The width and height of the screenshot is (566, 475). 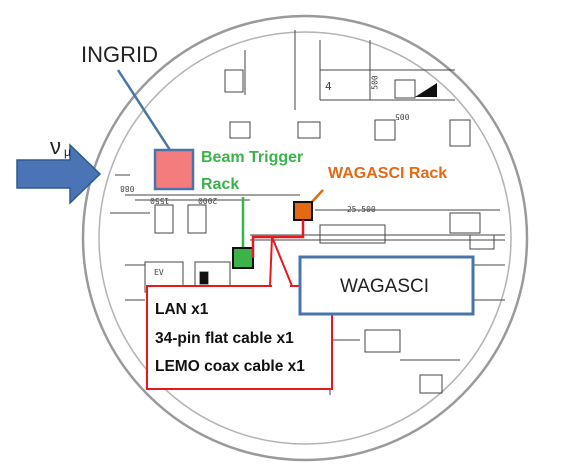 What do you see at coordinates (67, 152) in the screenshot?
I see `neutrino-subscript: μ` at bounding box center [67, 152].